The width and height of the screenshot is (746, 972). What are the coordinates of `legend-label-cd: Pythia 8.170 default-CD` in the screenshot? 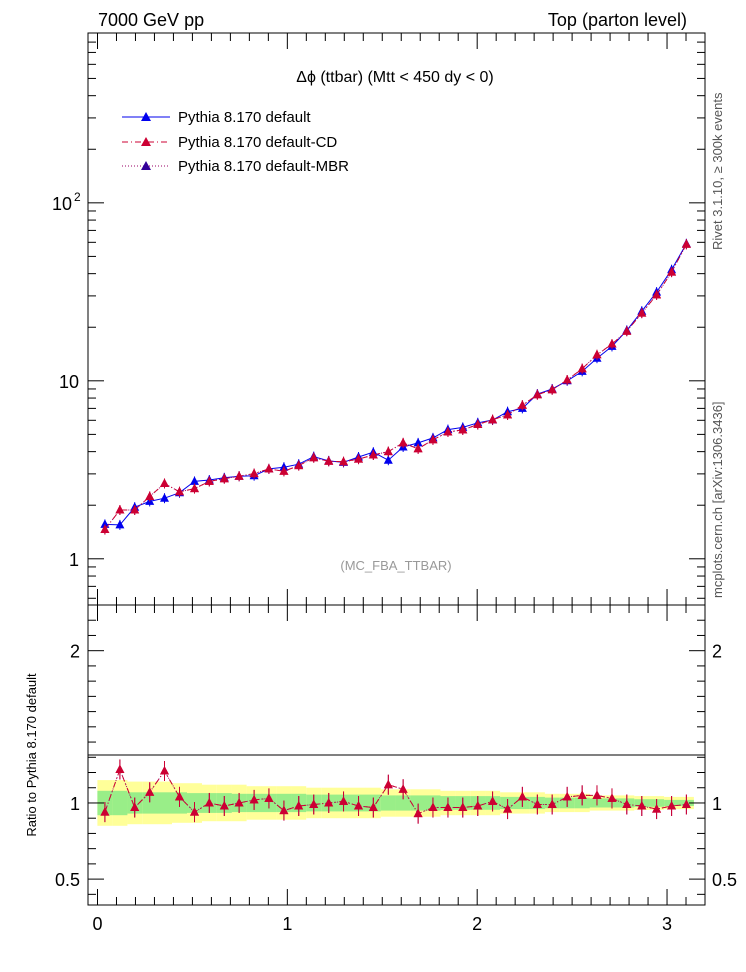 It's located at (257, 142).